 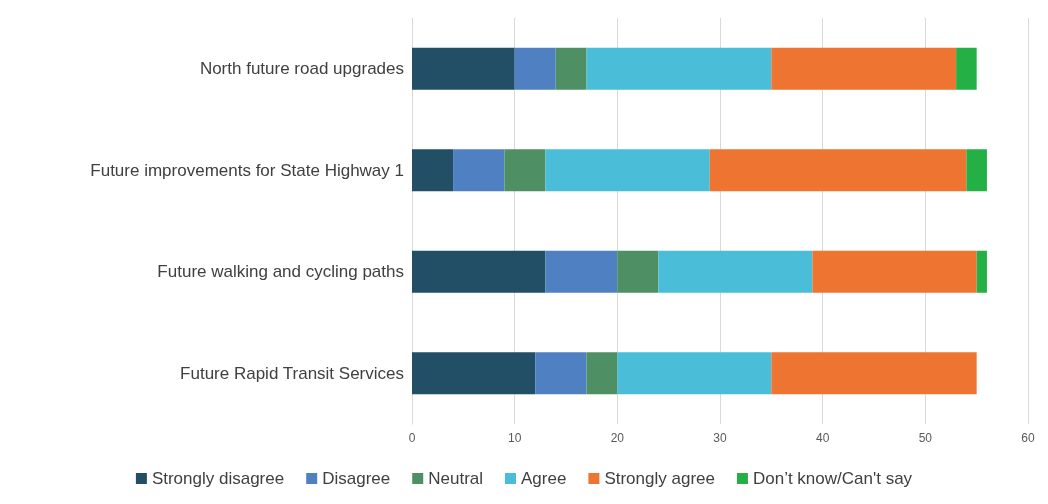 I want to click on x-tick-label: 30, so click(x=720, y=438).